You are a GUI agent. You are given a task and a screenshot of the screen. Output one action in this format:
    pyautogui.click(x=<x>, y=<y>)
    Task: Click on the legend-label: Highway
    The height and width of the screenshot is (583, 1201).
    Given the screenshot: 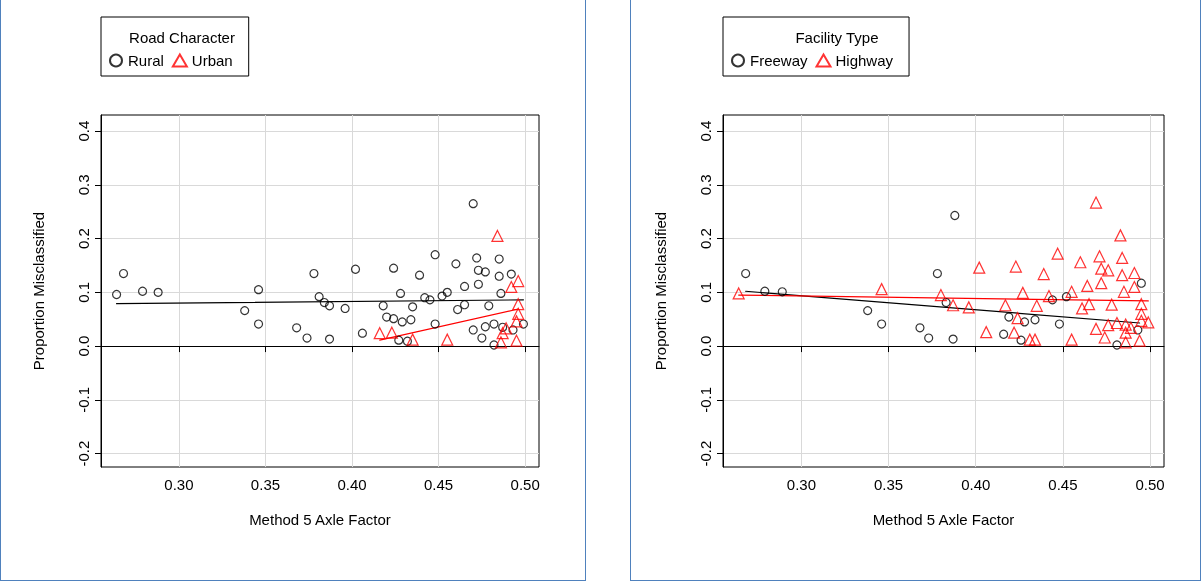 What is the action you would take?
    pyautogui.click(x=864, y=60)
    